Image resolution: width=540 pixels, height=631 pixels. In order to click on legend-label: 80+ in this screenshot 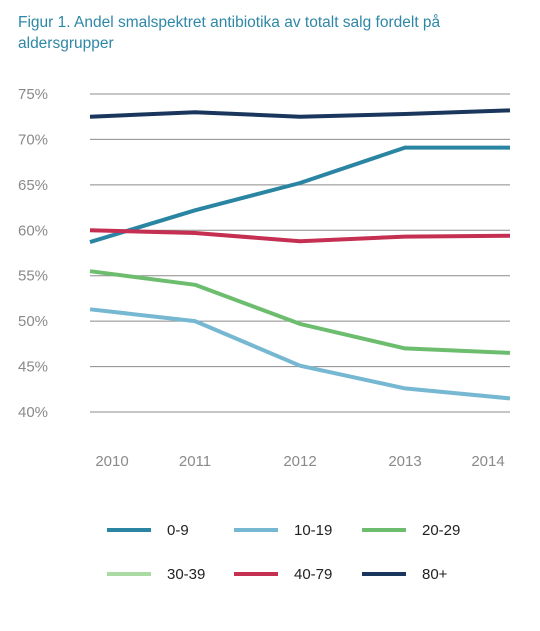, I will do `click(435, 574)`.